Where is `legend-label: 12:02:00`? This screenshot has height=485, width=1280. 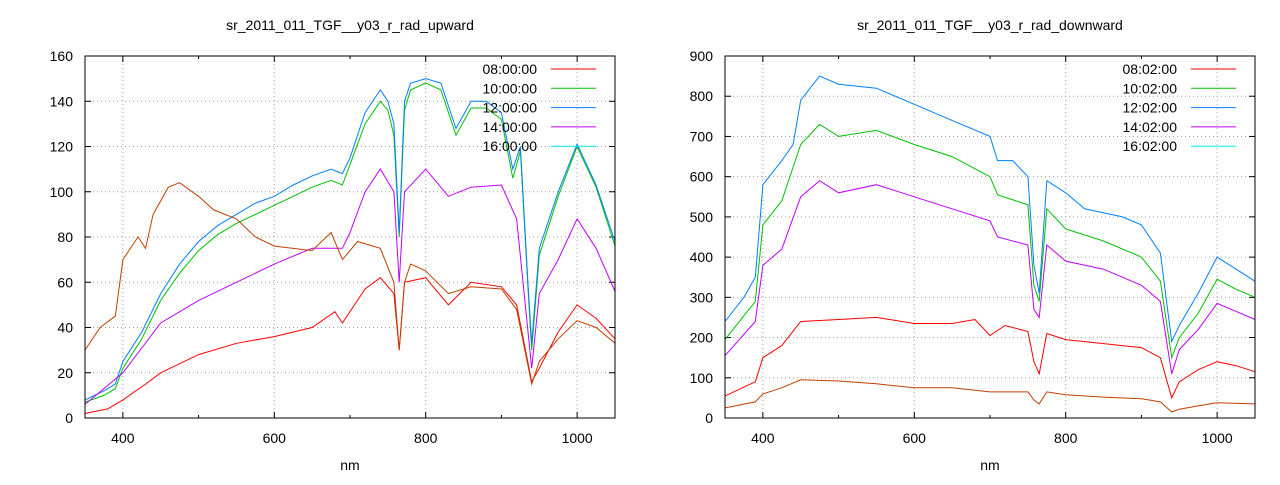
legend-label: 12:02:00 is located at coordinates (1150, 108).